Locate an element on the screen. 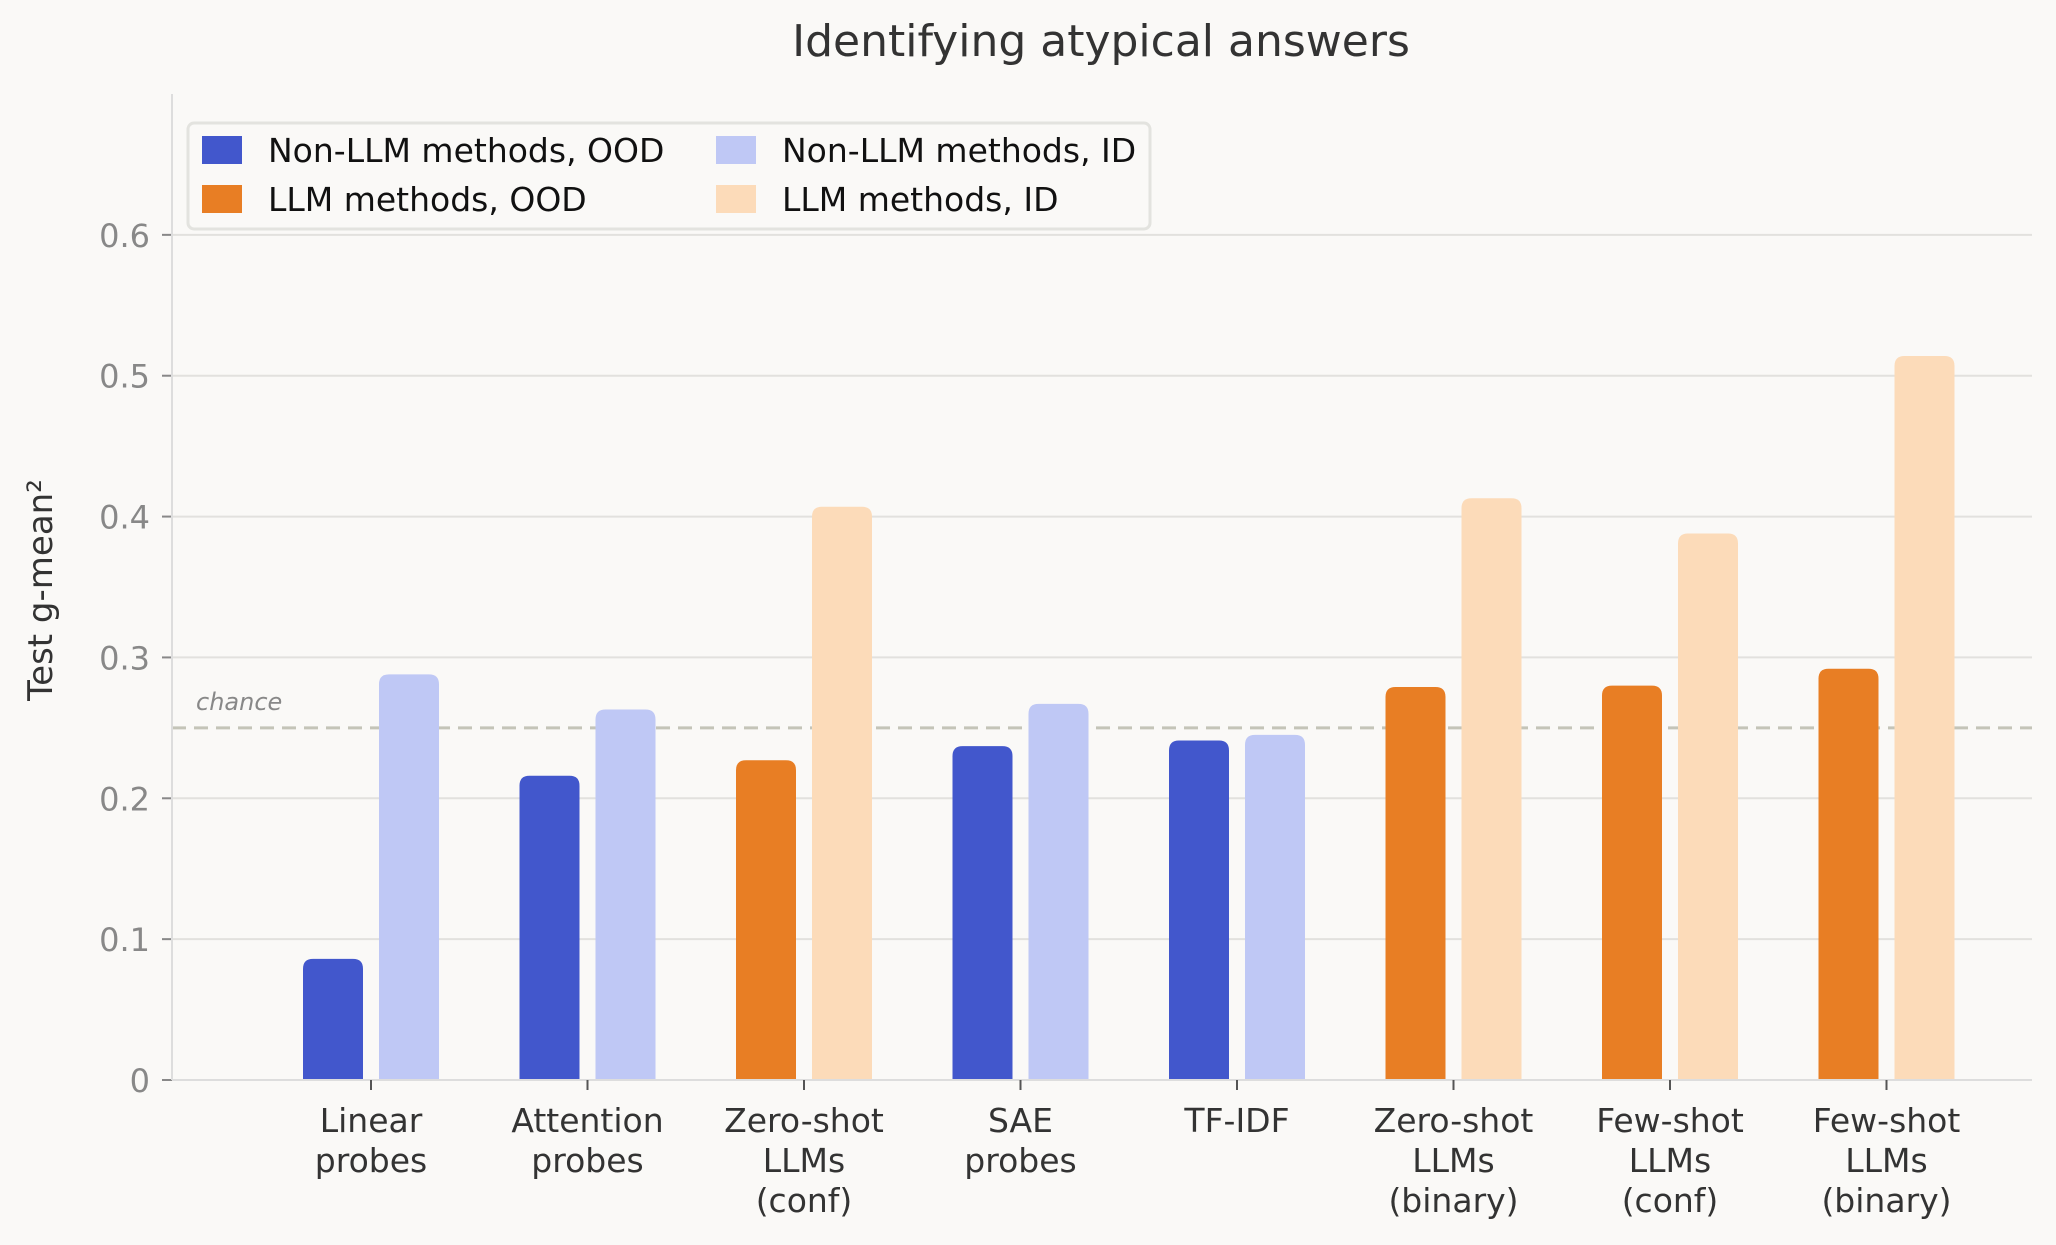 The width and height of the screenshot is (2056, 1245). y-tick-label: 0.1 is located at coordinates (124, 940).